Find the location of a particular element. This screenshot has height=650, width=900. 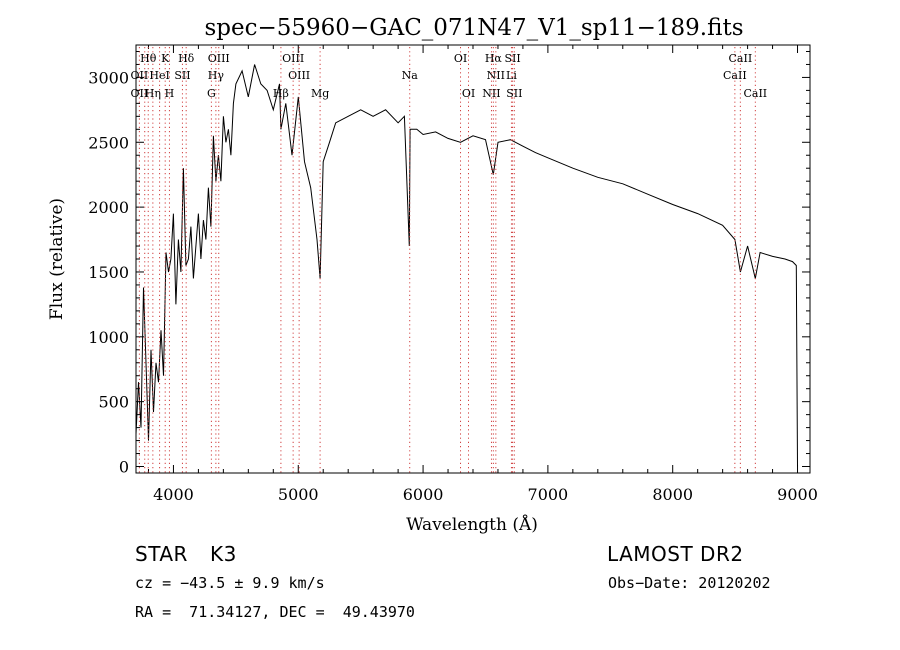

redshift-velocity: cz = −43.5 ± 9.9 km/s is located at coordinates (230, 583).